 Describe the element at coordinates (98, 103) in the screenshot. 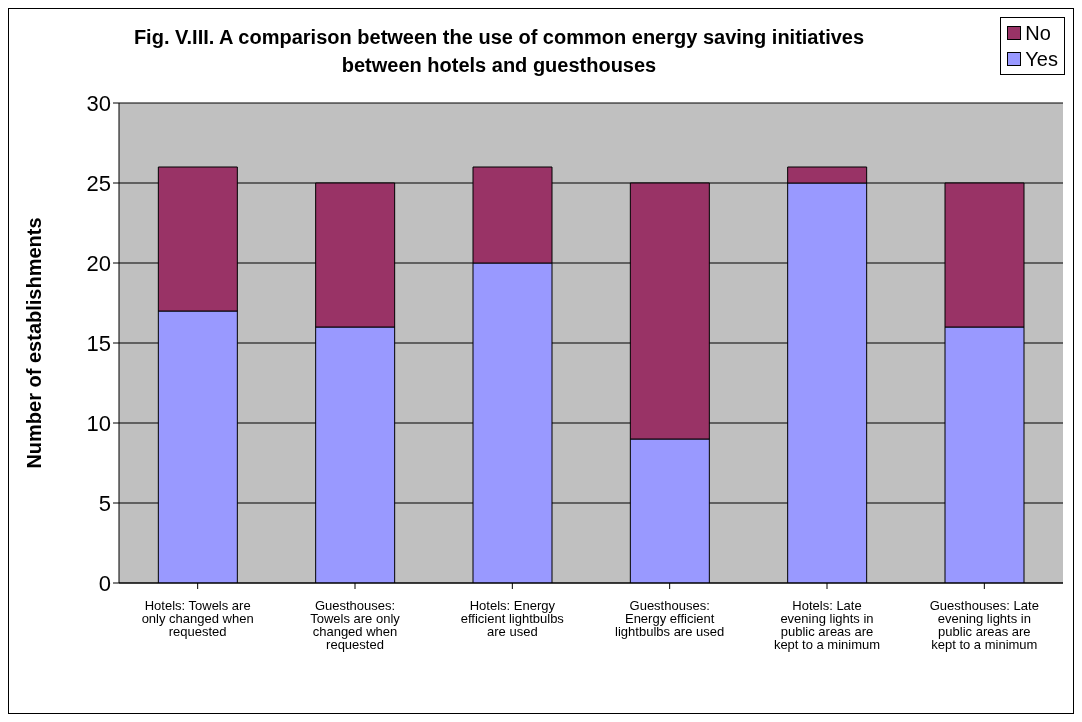

I see `y-tick-label: 30` at that location.